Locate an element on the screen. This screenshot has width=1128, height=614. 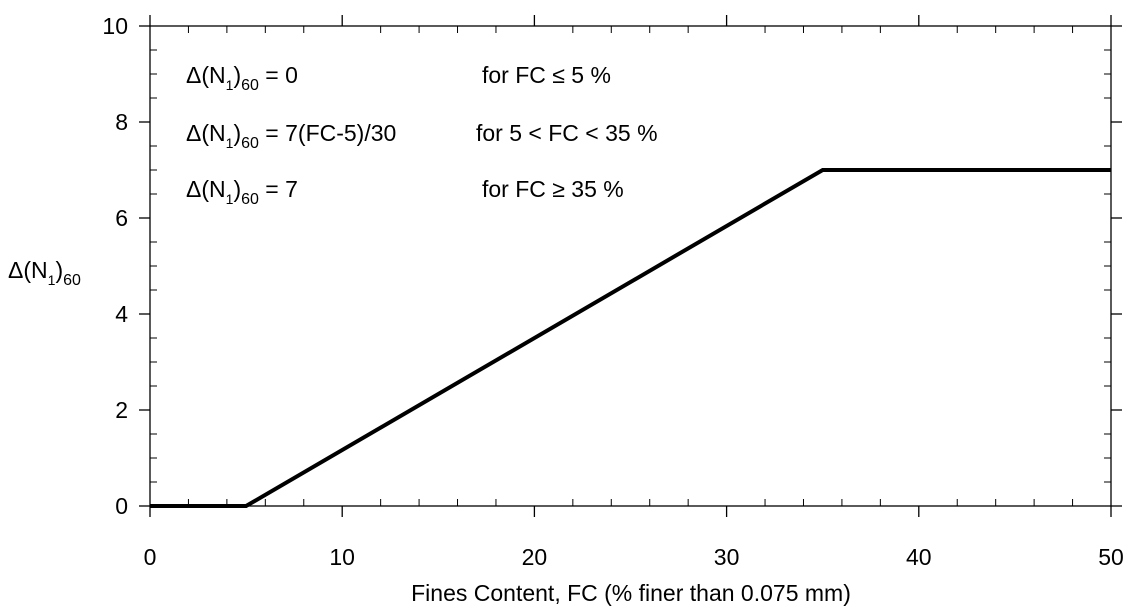
annotation-1: Δ(N1)60 = 0 for FC ≤ 5 % is located at coordinates (398, 78).